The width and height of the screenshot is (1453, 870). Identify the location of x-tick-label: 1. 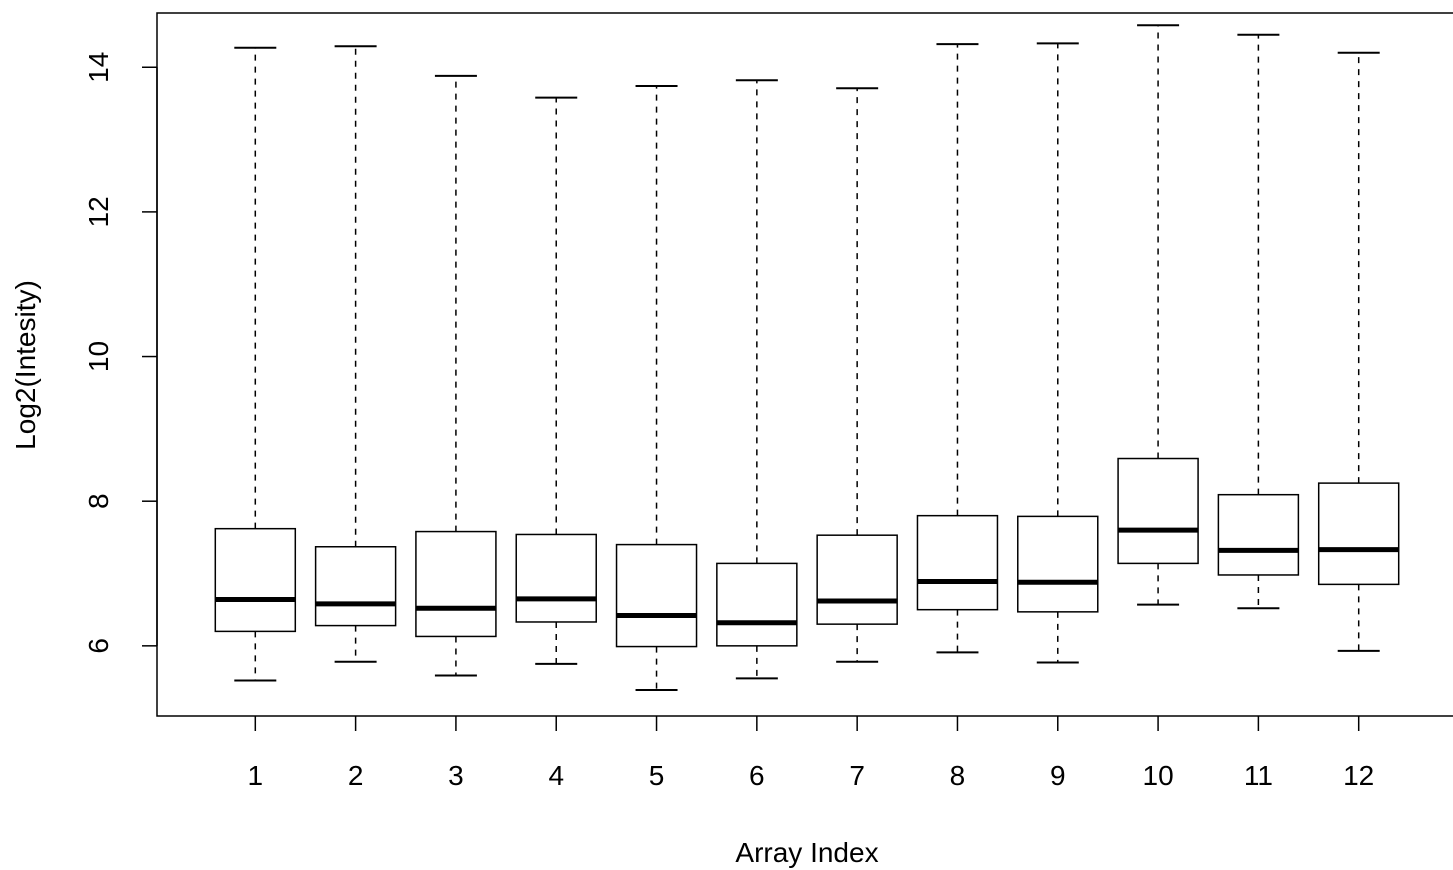
(256, 775).